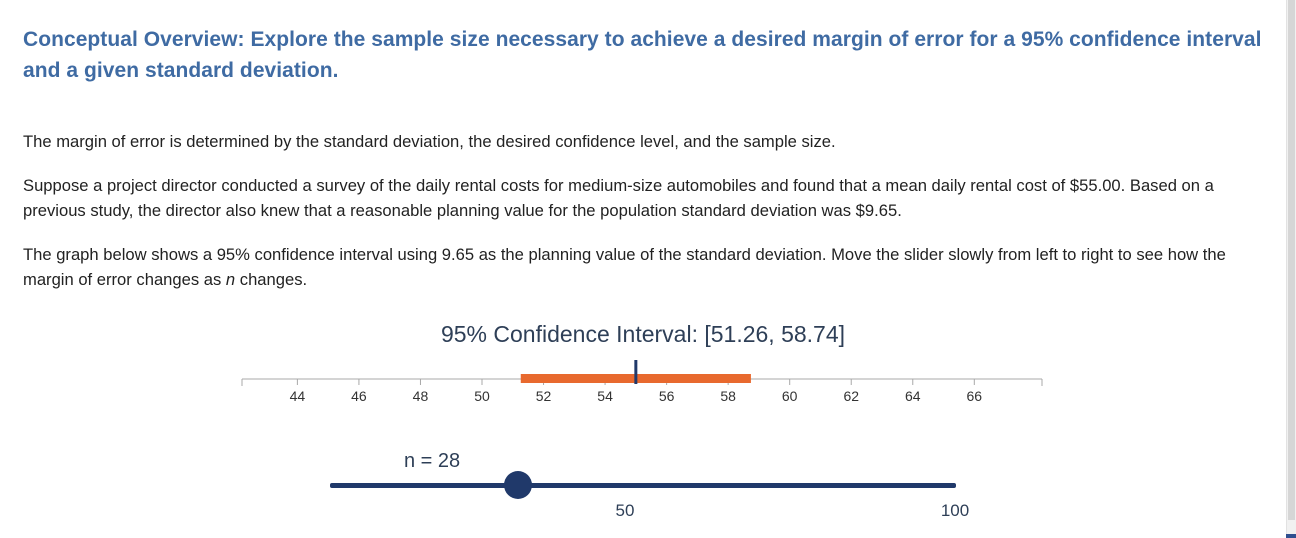  What do you see at coordinates (975, 396) in the screenshot?
I see `axis-tick-label: 66` at bounding box center [975, 396].